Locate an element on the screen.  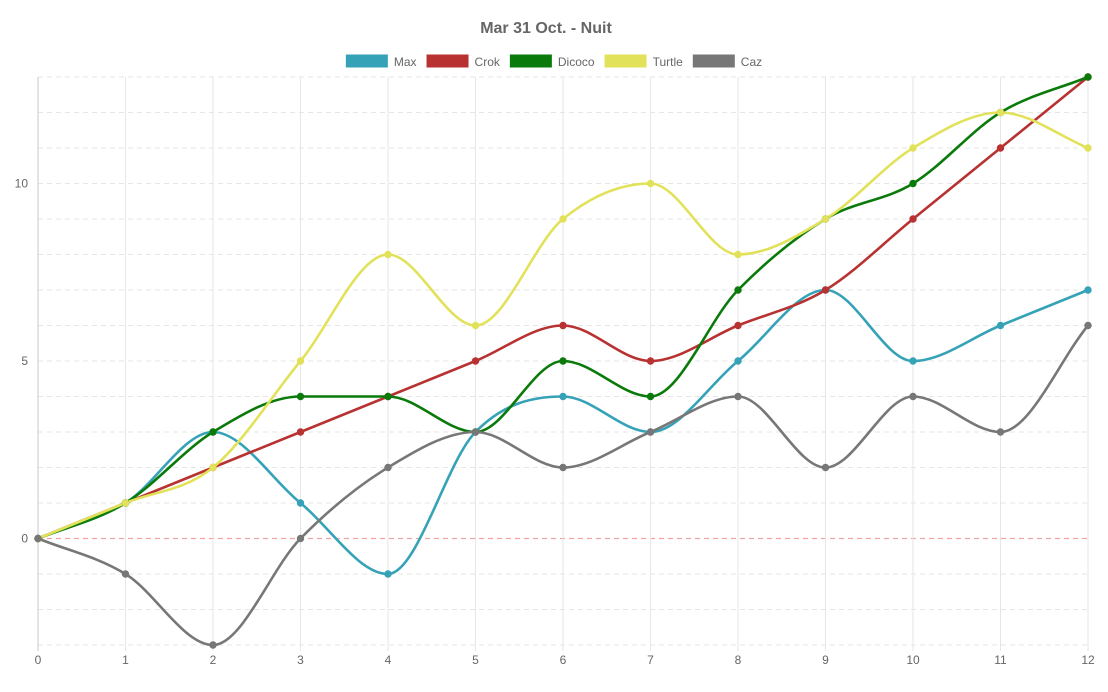
legend-label-dicoco: Dicoco is located at coordinates (576, 62).